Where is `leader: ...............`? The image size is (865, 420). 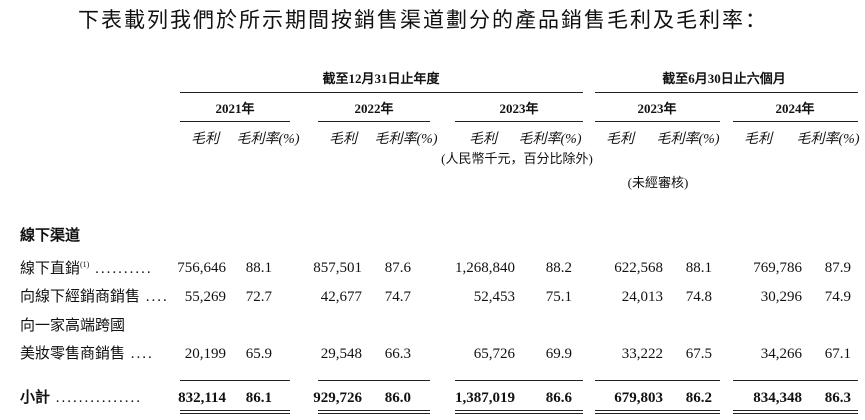
leader: ............... is located at coordinates (96, 398).